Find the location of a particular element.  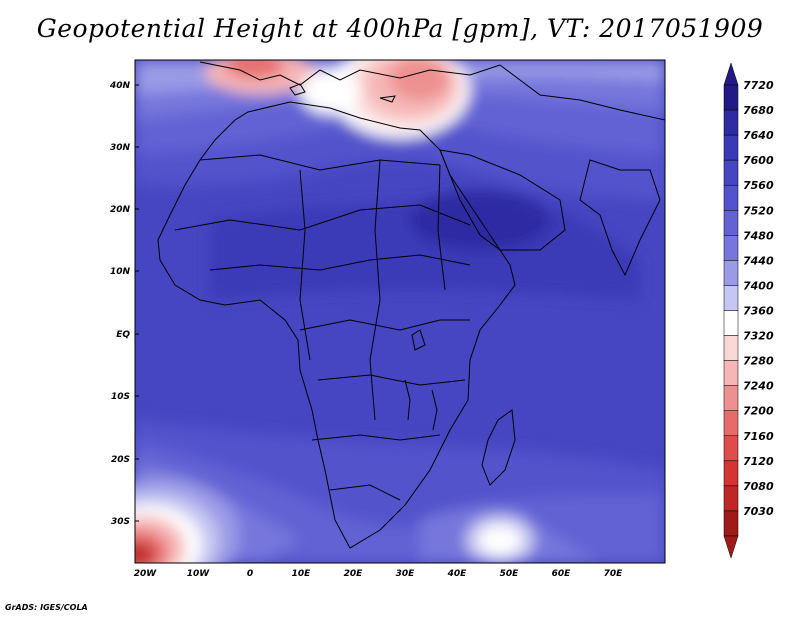

colorbar-label: 7680 is located at coordinates (758, 110).